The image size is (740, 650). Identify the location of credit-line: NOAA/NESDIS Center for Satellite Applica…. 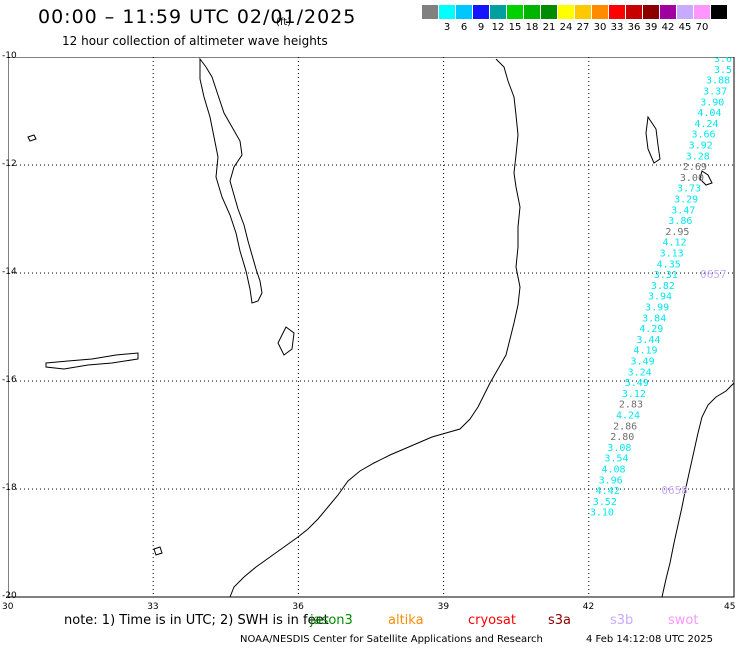
(391, 639).